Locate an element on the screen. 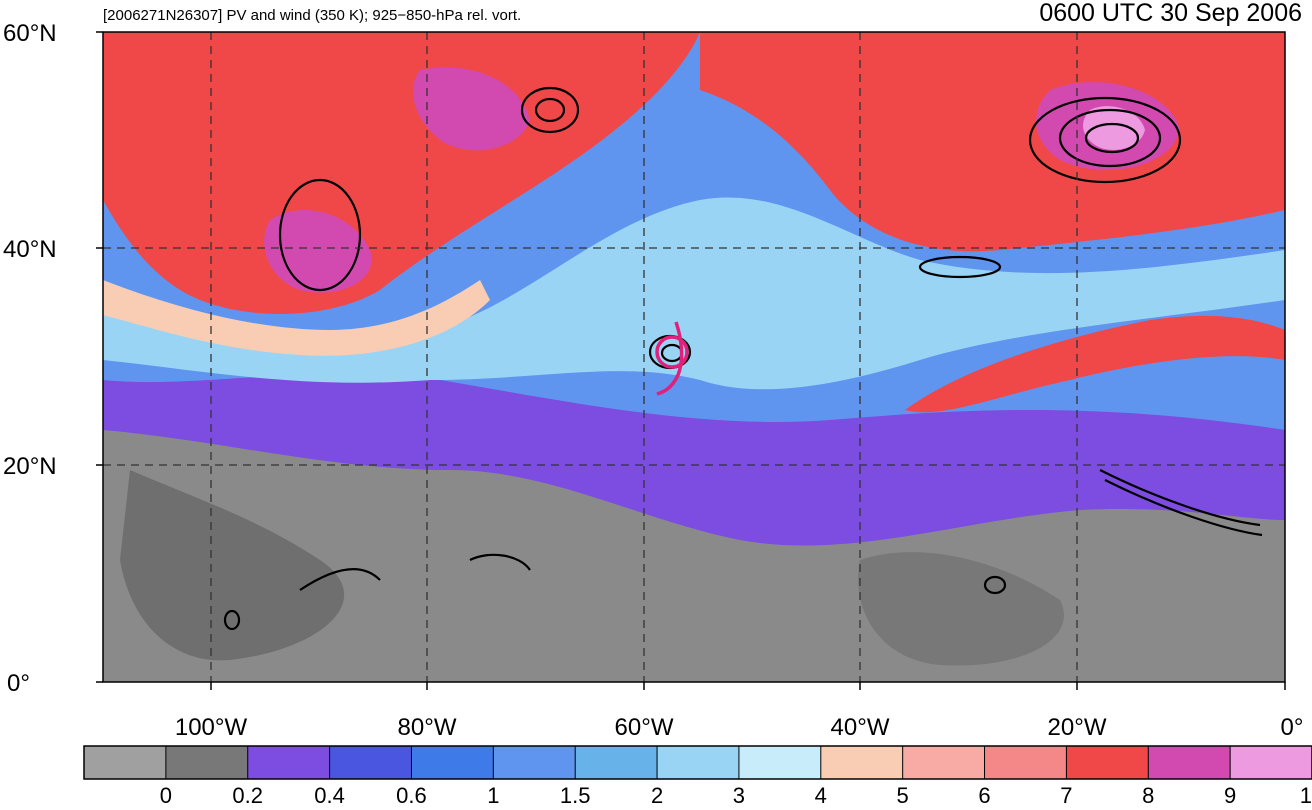  lat-label-40n: 40°N is located at coordinates (30, 249).